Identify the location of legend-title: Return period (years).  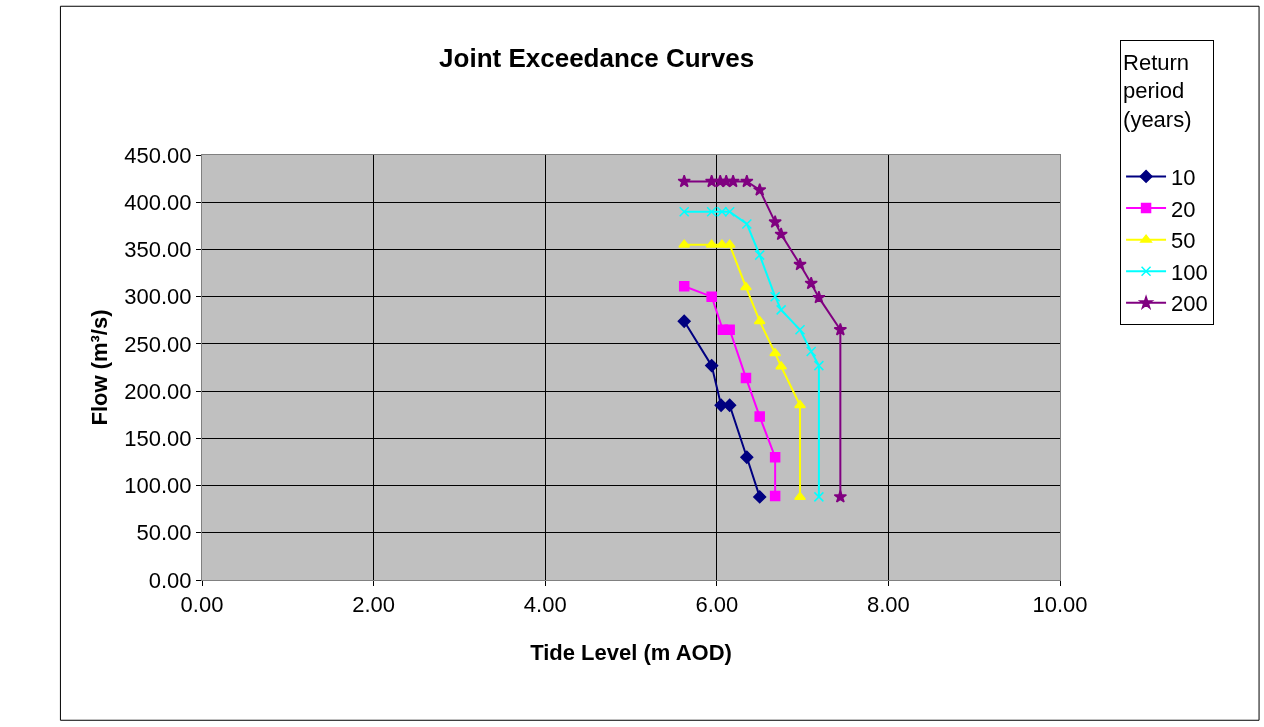
(1157, 91).